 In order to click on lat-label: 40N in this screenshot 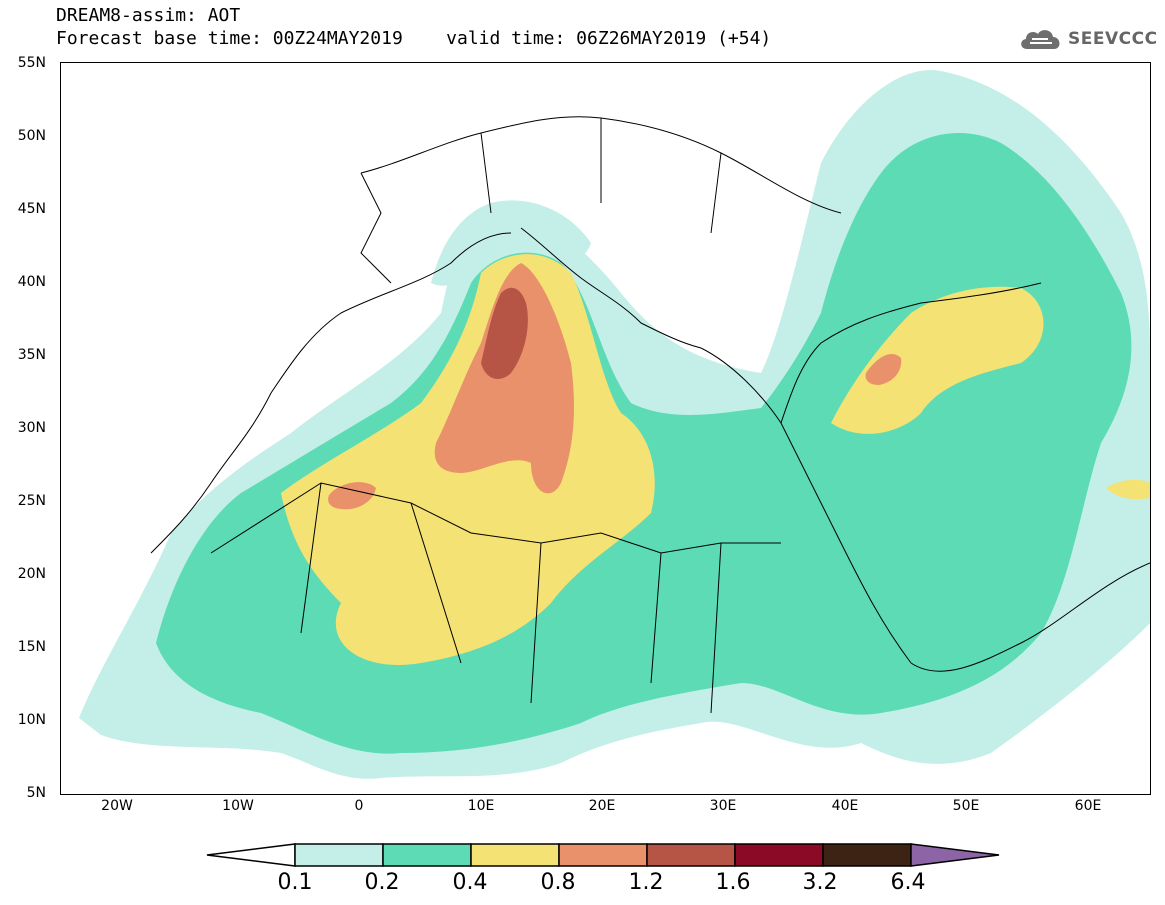, I will do `click(31, 282)`.